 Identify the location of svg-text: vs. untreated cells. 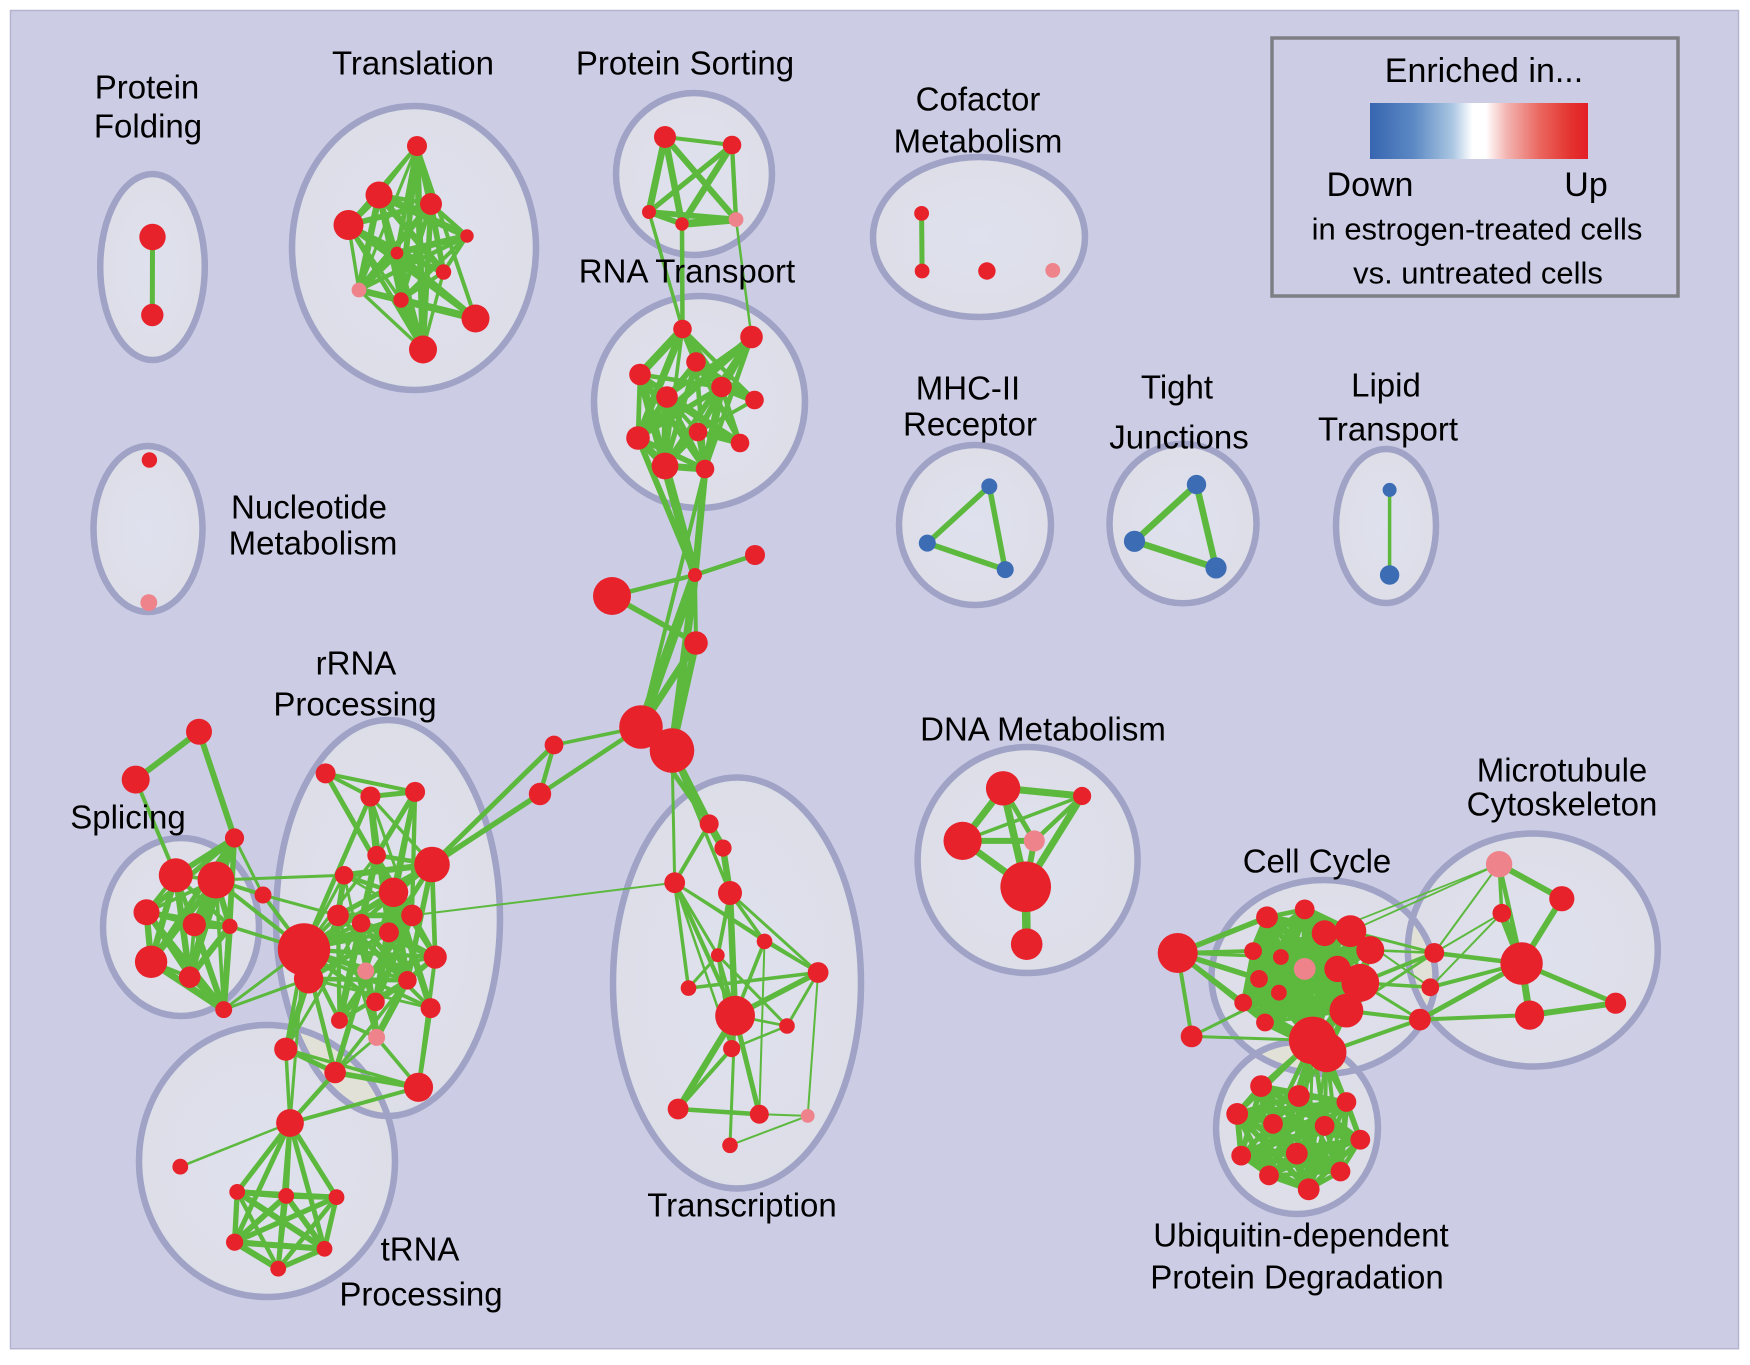
(1478, 273).